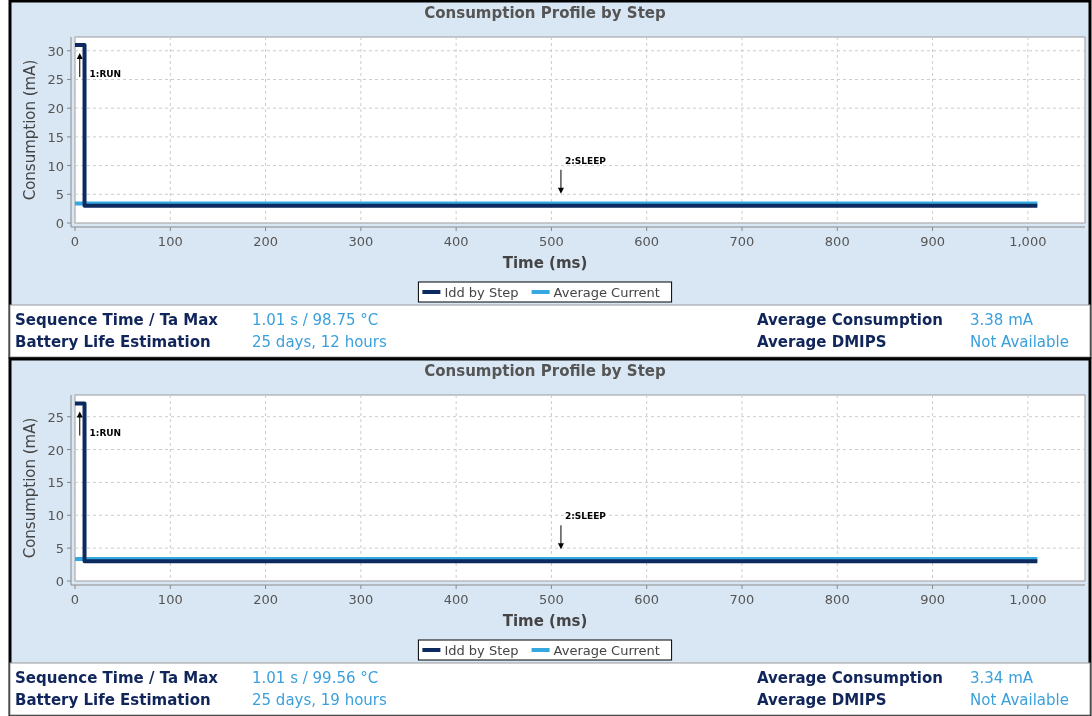 Image resolution: width=1092 pixels, height=716 pixels. Describe the element at coordinates (55, 51) in the screenshot. I see `y-tick-label: 30` at that location.